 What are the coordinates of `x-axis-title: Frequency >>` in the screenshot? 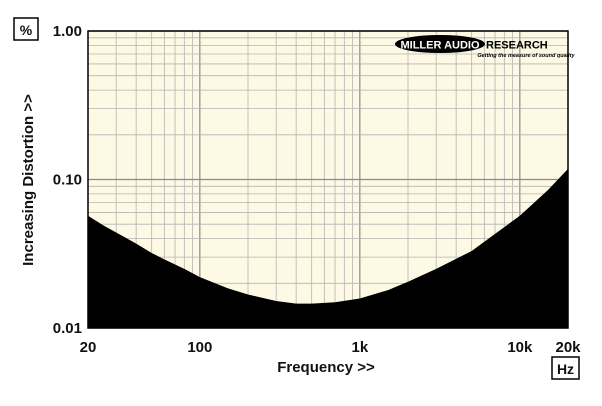 It's located at (326, 367).